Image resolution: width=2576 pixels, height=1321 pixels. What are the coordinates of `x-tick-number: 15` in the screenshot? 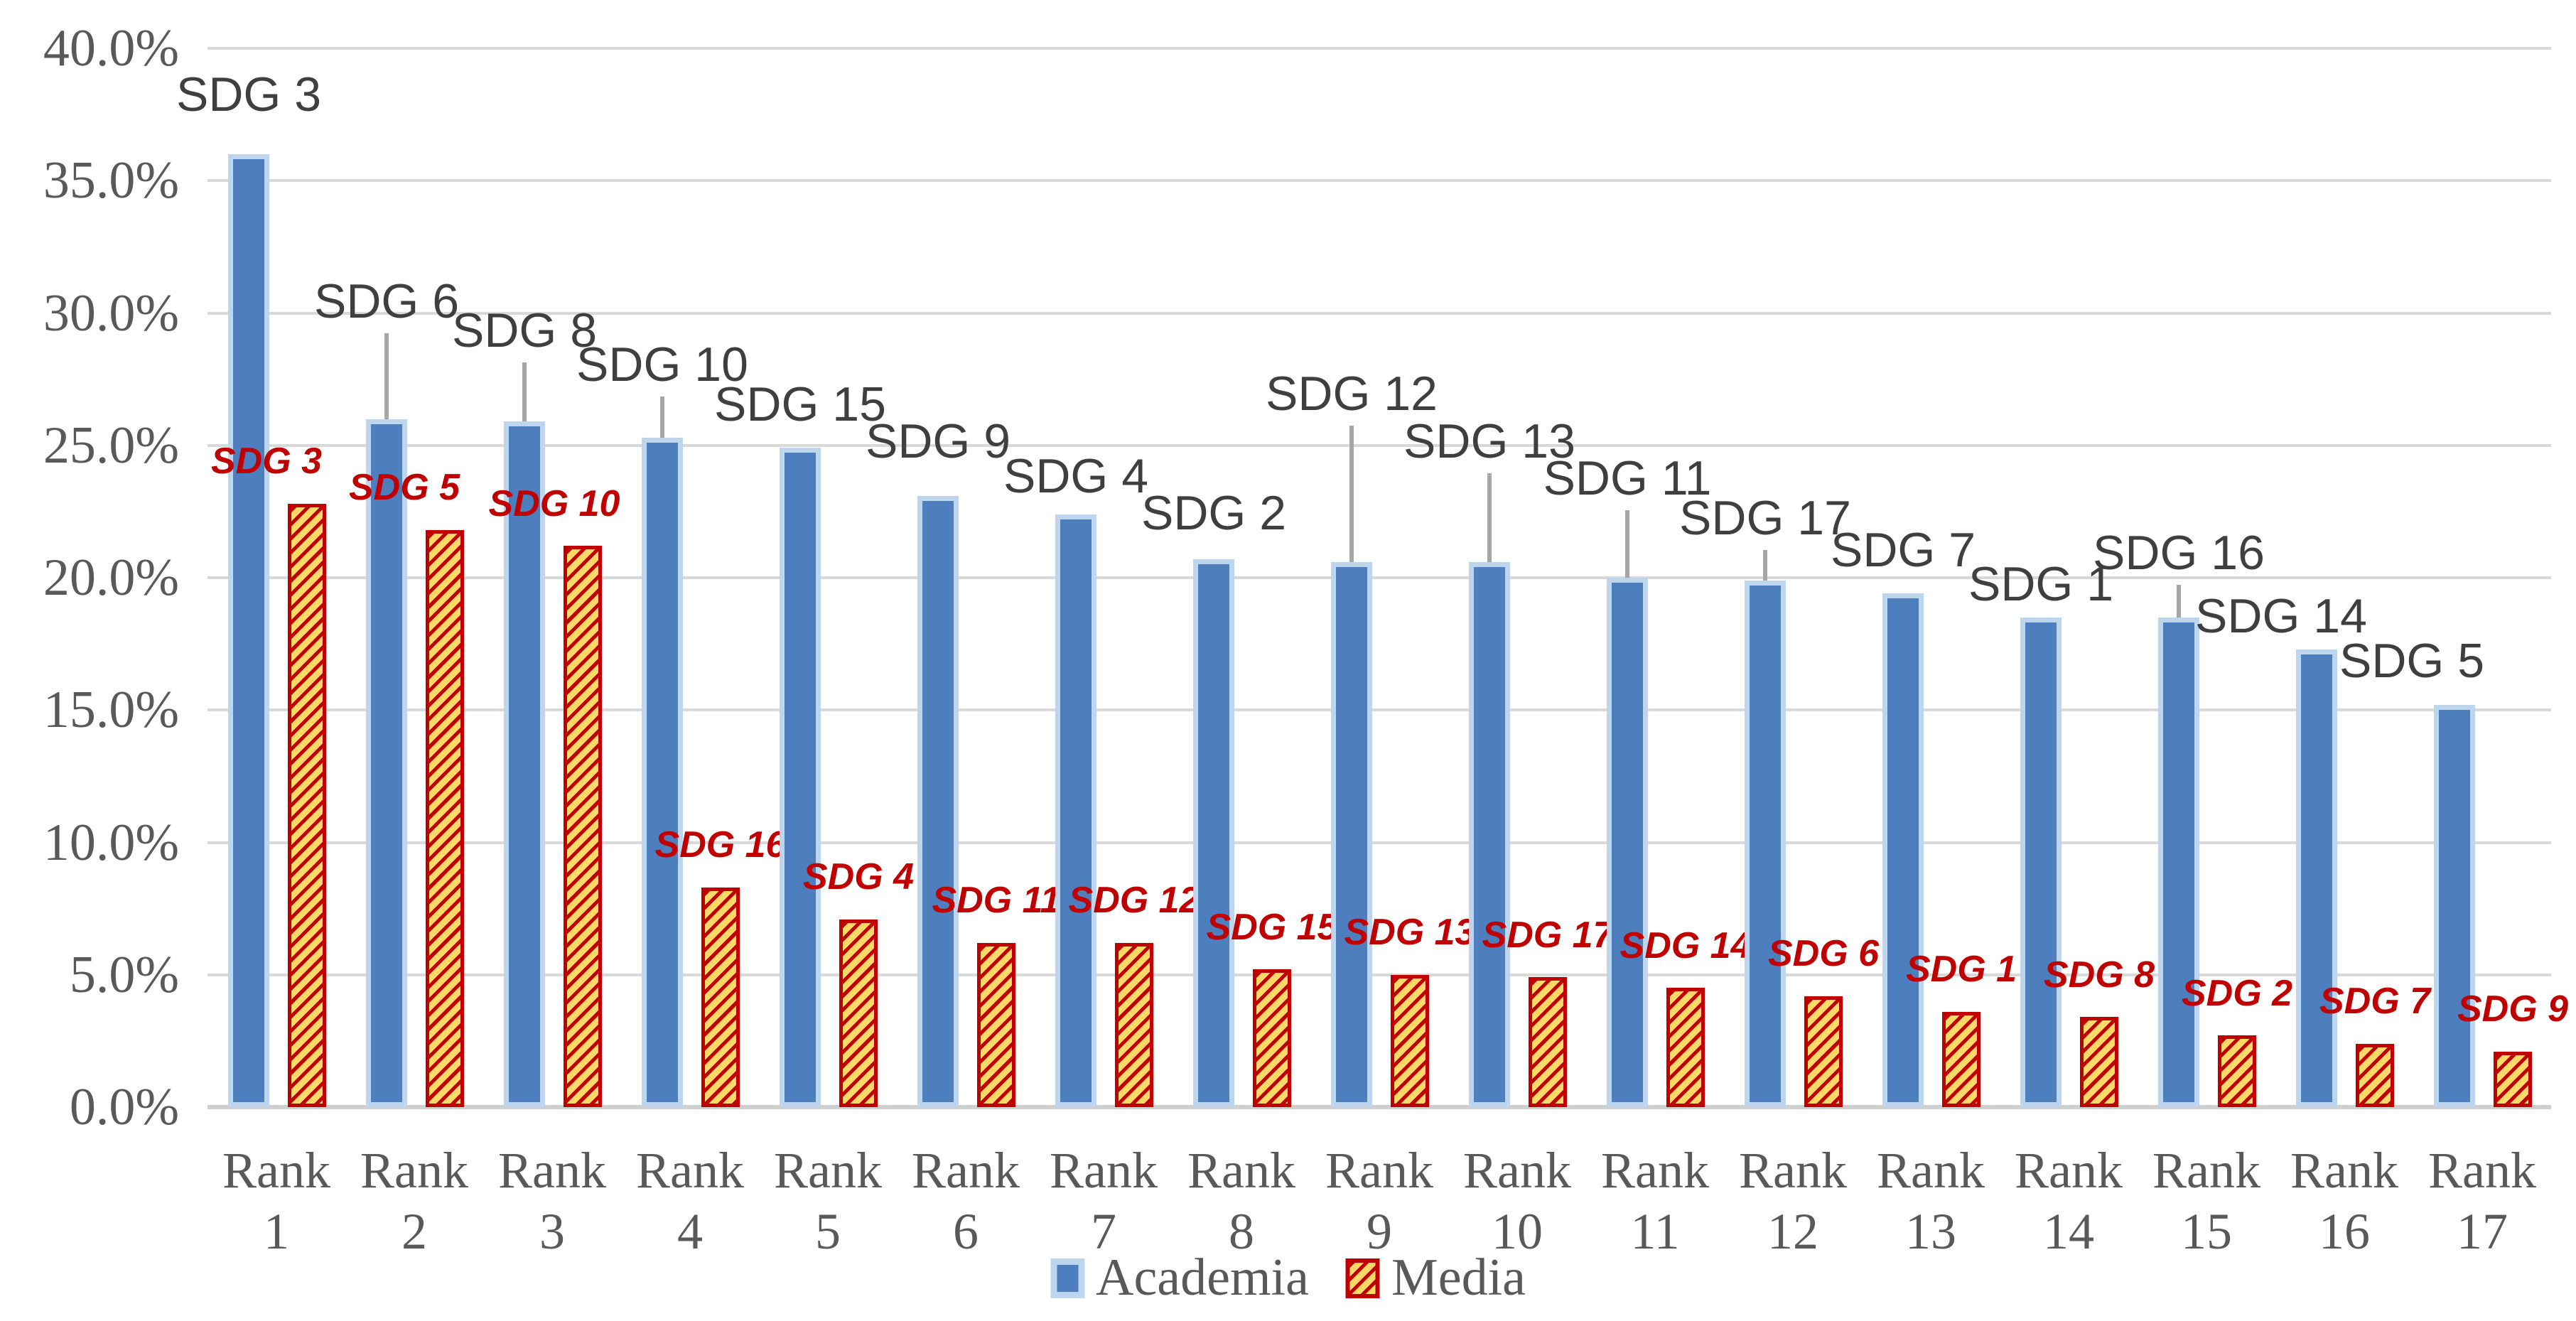 It's located at (2206, 1231).